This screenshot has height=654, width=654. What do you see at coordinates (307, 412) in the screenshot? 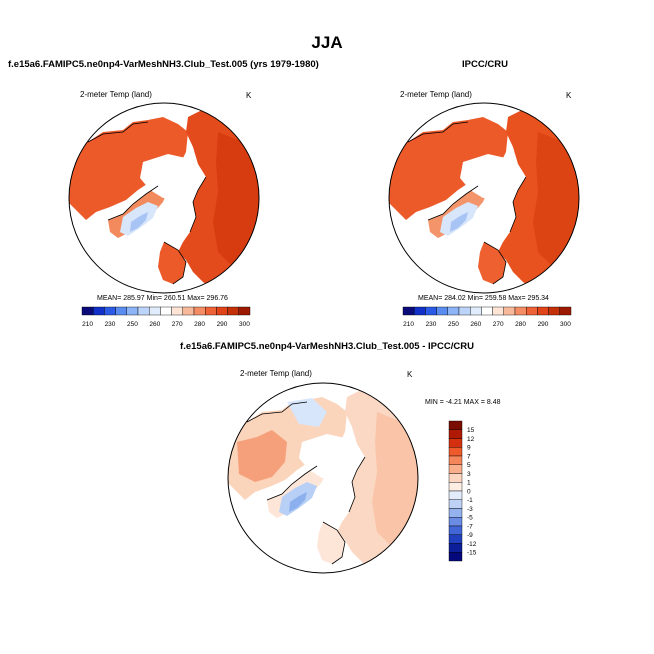
I see `cool-bias-region` at bounding box center [307, 412].